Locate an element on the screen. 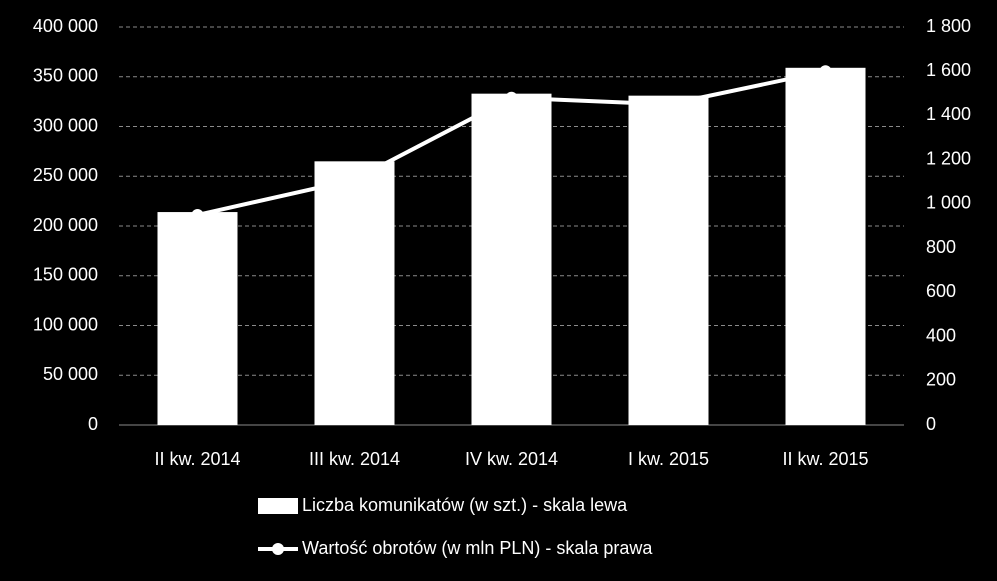 The width and height of the screenshot is (997, 581). y2-tick-label: 1 400 is located at coordinates (948, 114).